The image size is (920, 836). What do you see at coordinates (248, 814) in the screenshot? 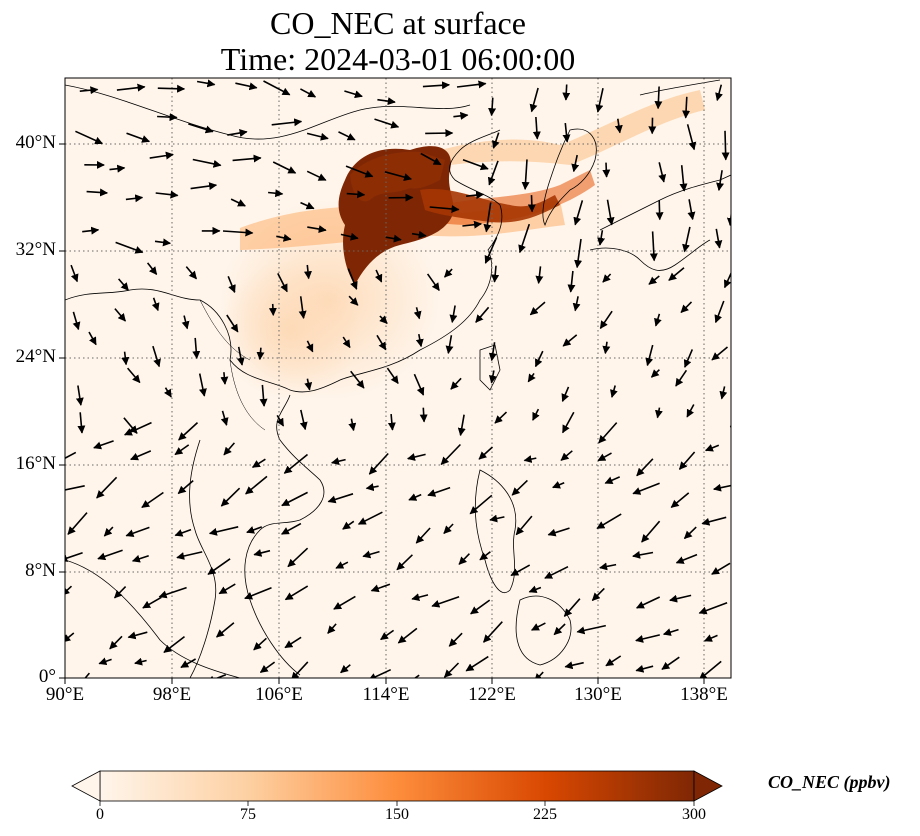
I see `colorbar-tick-label: 75` at bounding box center [248, 814].